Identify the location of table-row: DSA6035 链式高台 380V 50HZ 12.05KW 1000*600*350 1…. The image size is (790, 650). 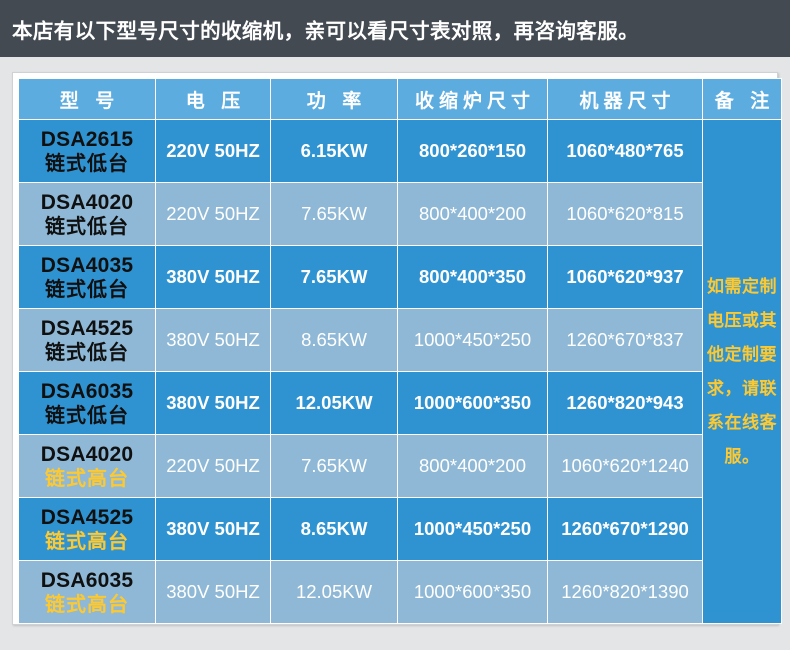
(400, 592).